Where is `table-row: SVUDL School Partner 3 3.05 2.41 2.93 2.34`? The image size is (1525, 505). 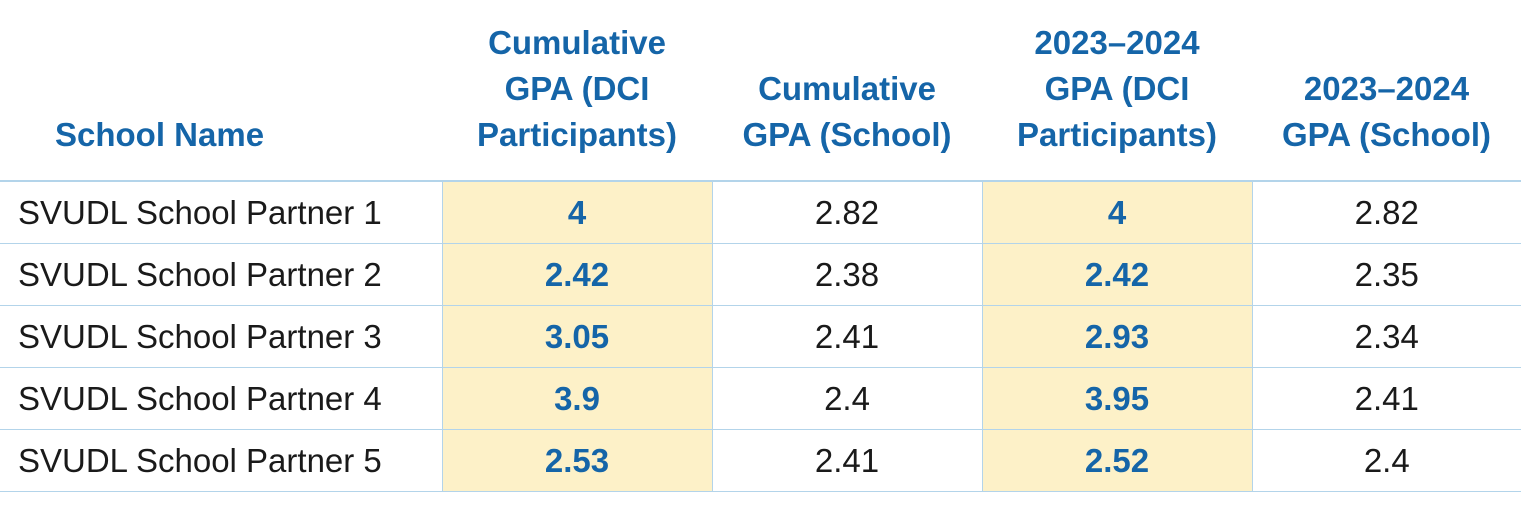 table-row: SVUDL School Partner 3 3.05 2.41 2.93 2.34 is located at coordinates (760, 336).